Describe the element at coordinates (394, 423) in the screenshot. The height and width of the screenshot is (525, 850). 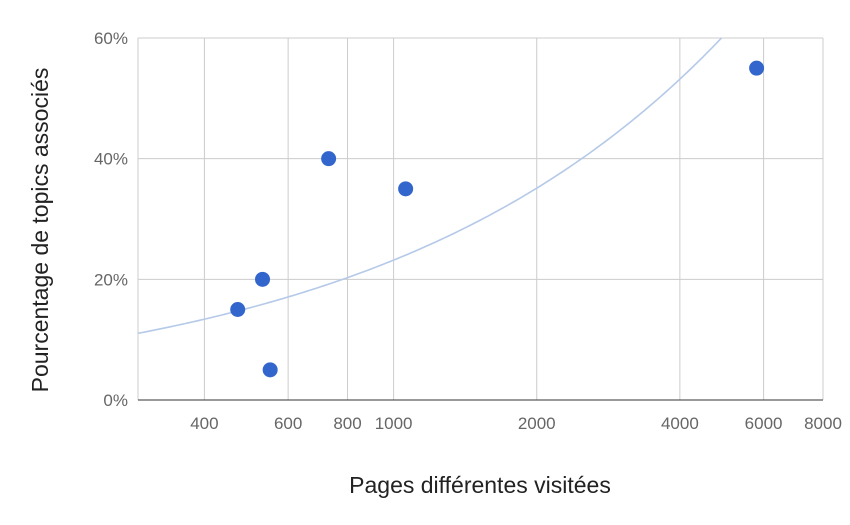
I see `x-tick-label: 1000` at that location.